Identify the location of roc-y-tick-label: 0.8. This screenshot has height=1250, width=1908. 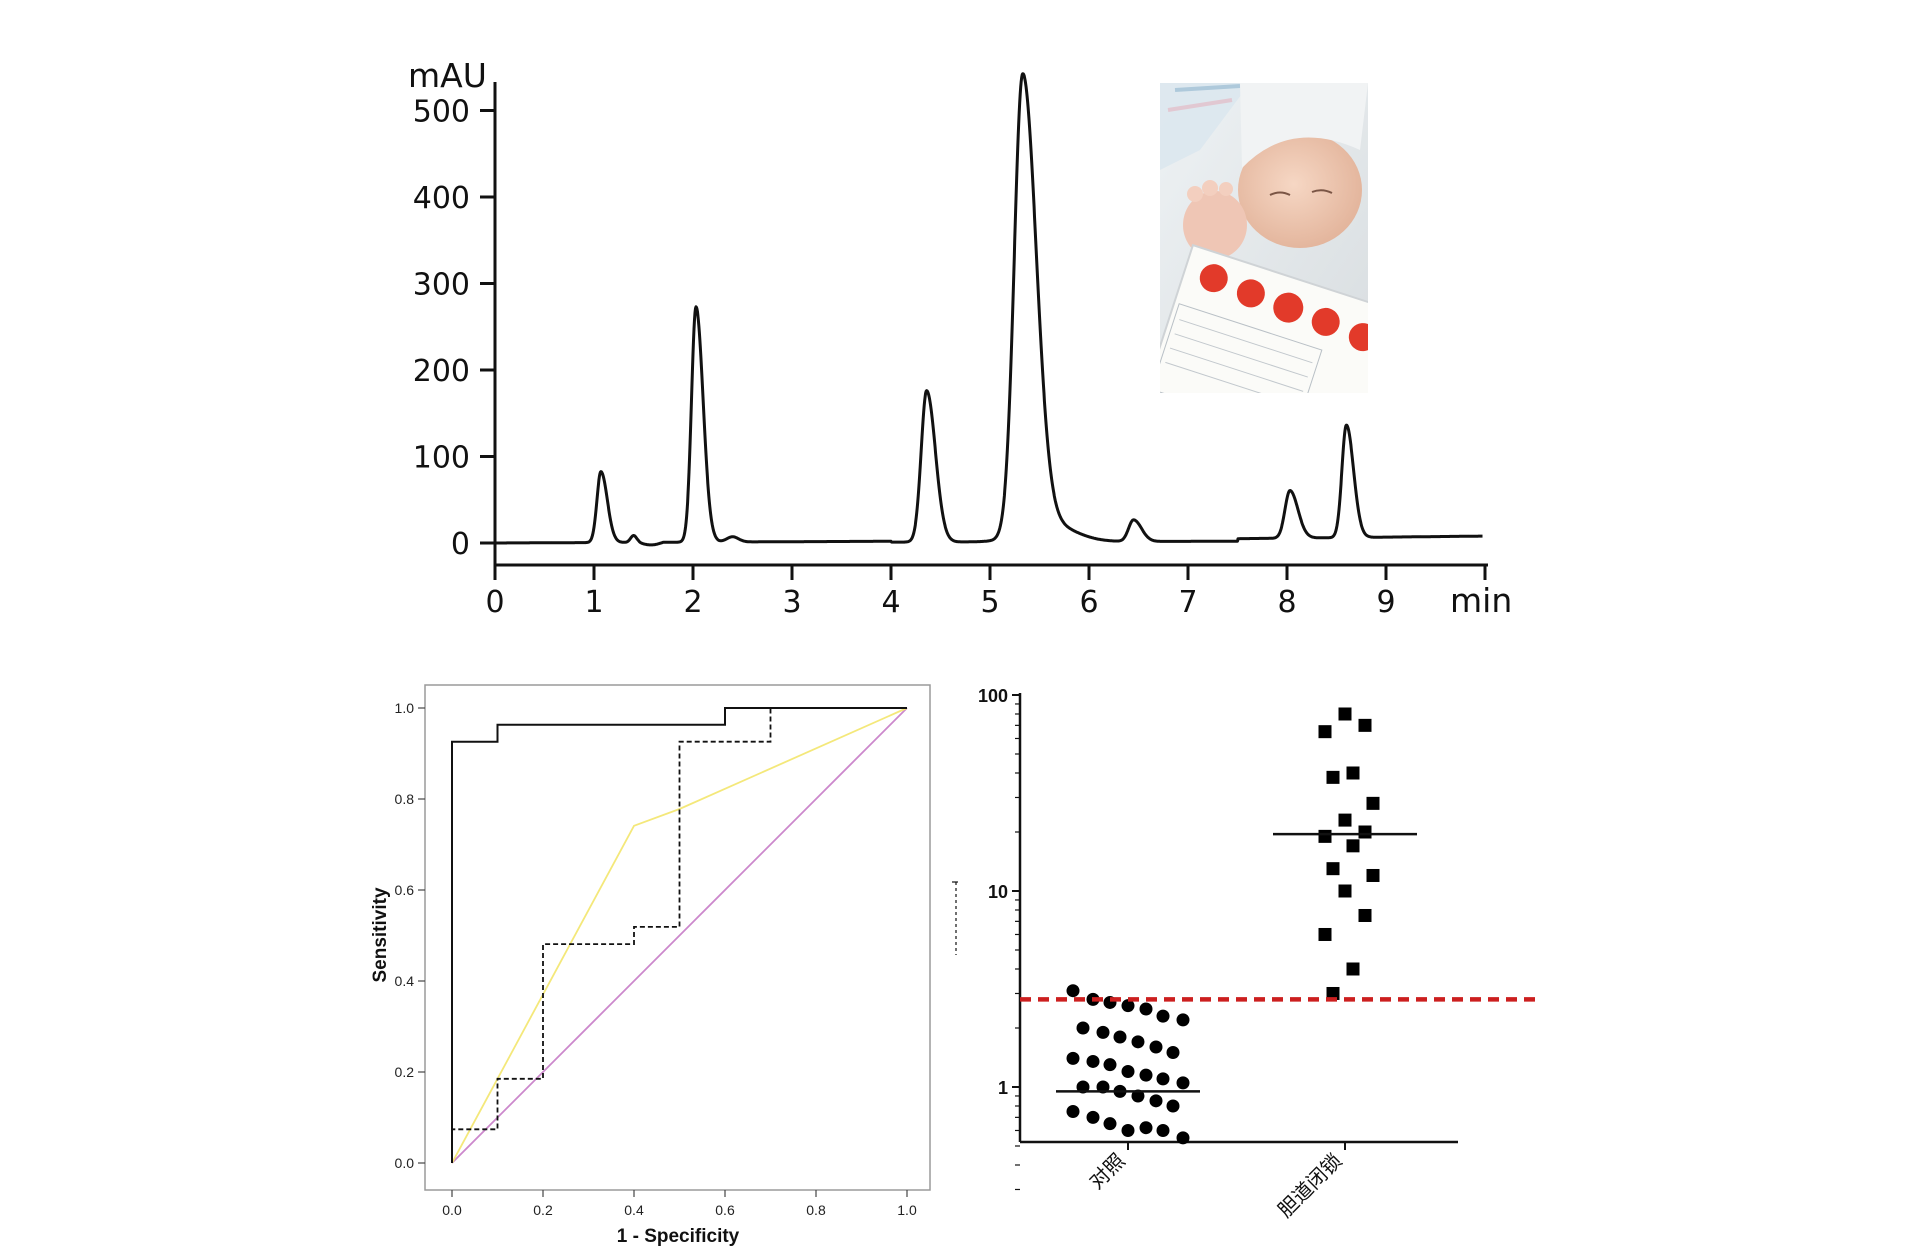
(405, 799).